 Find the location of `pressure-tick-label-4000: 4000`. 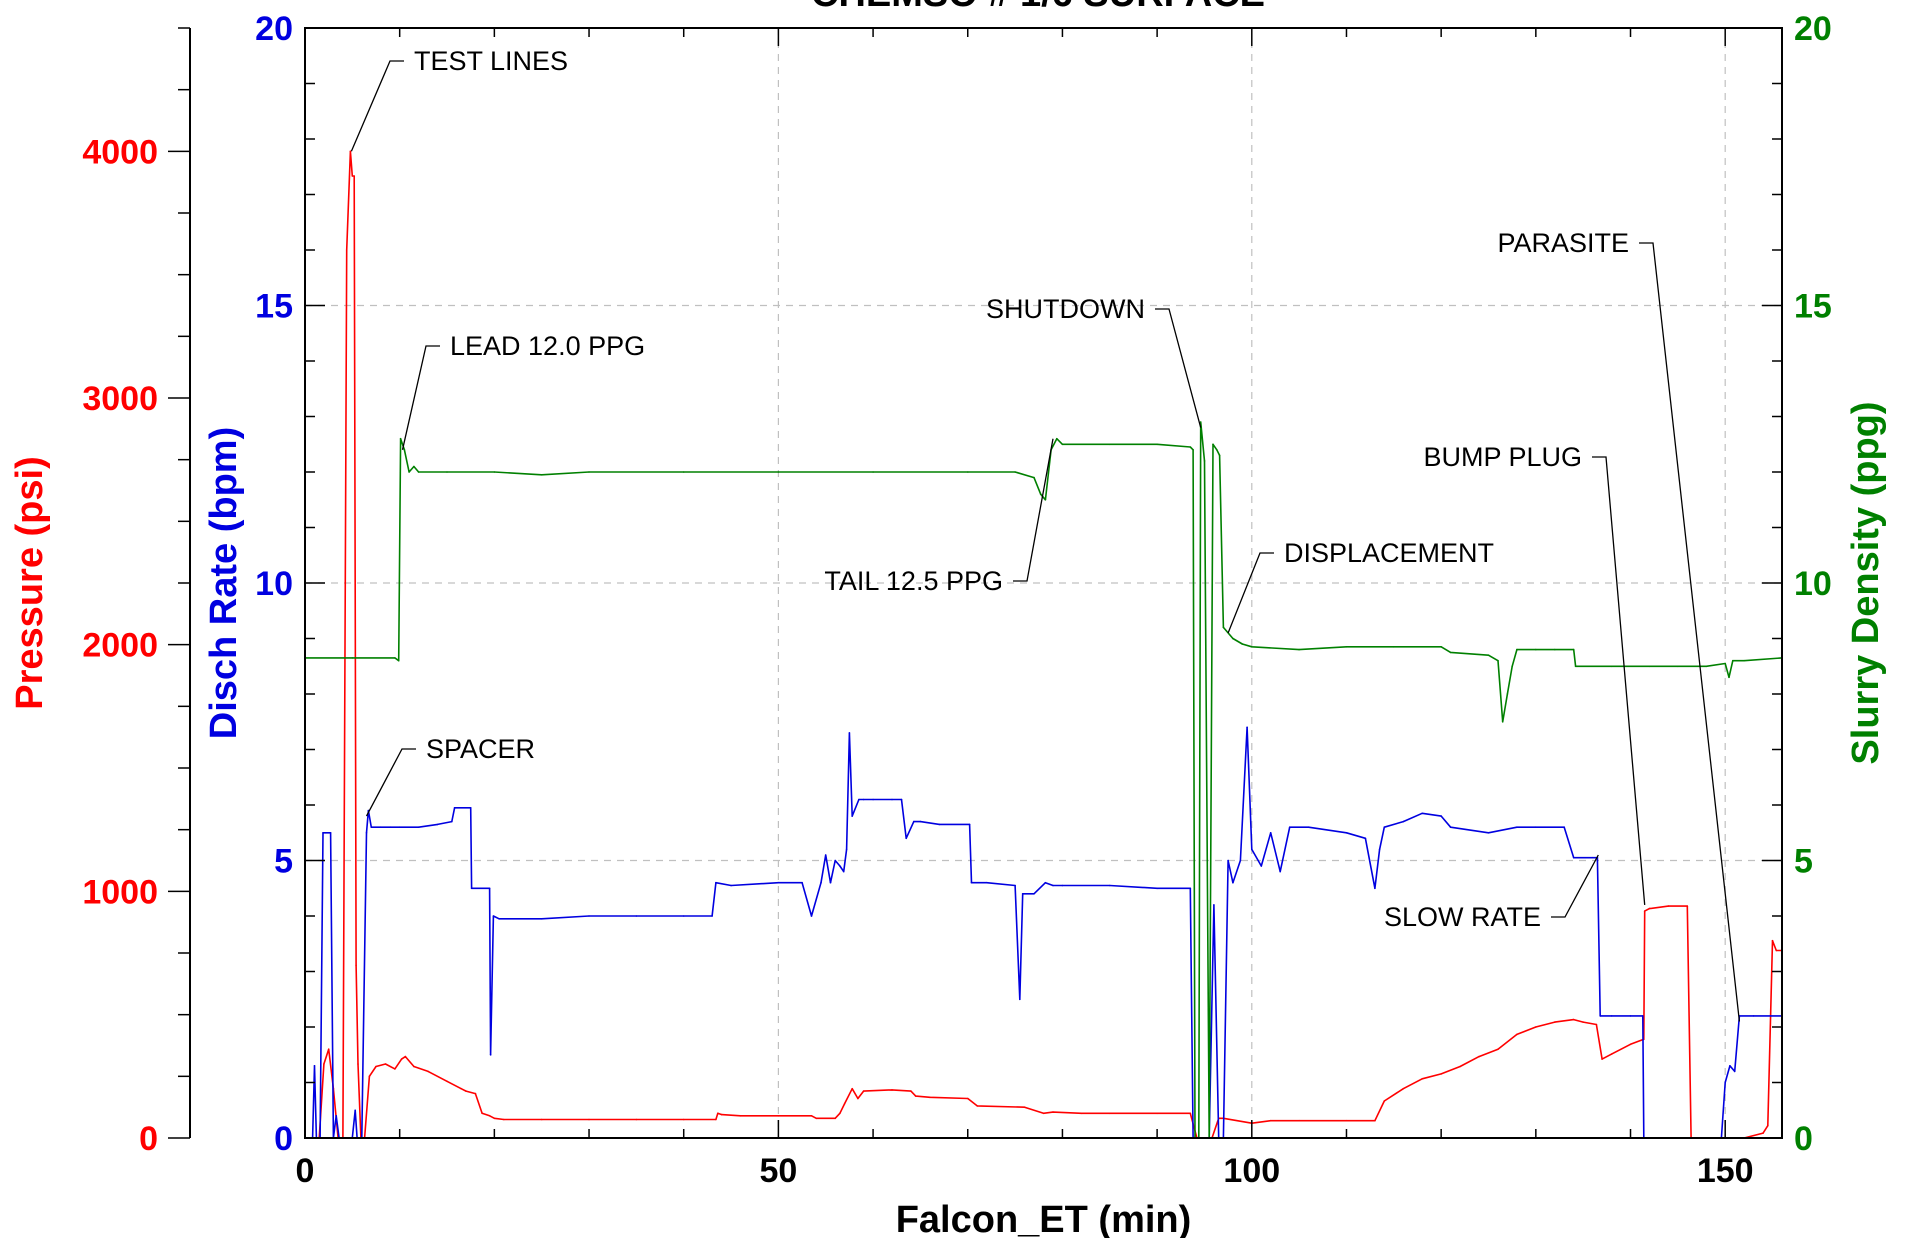

pressure-tick-label-4000: 4000 is located at coordinates (120, 152).